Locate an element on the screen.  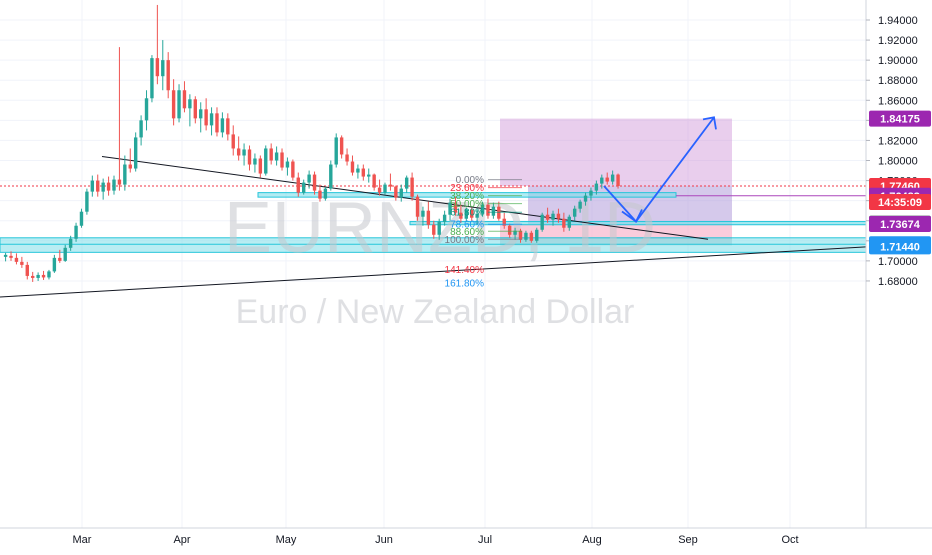
fib-label: 100.00% is located at coordinates (465, 240).